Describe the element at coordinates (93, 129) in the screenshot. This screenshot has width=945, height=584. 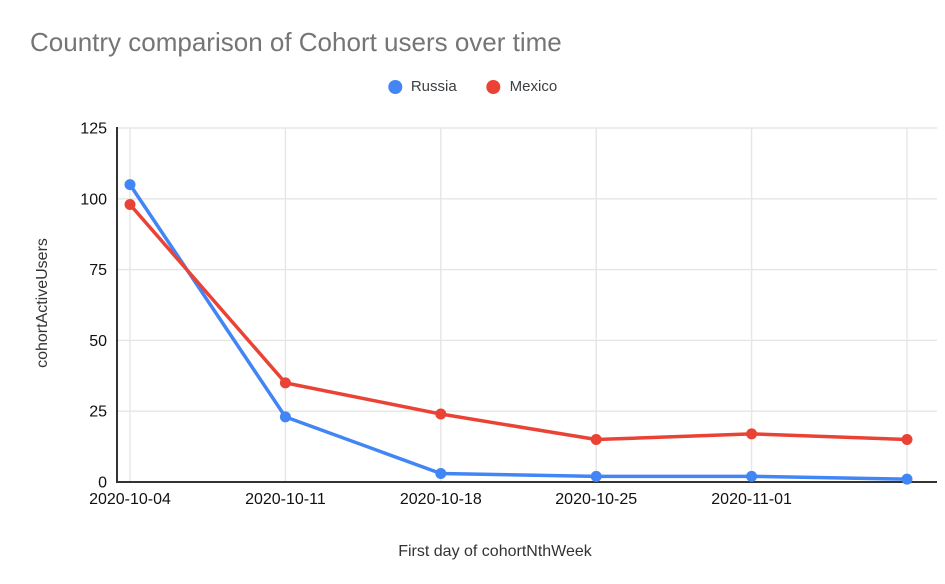
I see `y-tick-label: 125` at that location.